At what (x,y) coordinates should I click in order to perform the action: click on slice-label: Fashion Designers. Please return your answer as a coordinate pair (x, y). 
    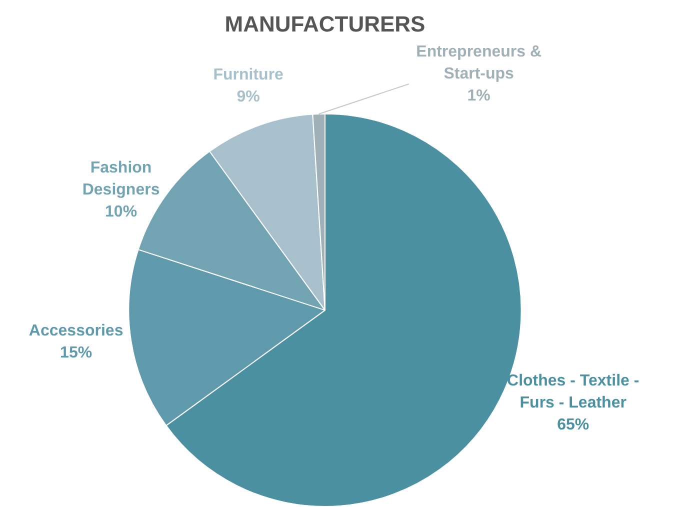
    Looking at the image, I should click on (121, 179).